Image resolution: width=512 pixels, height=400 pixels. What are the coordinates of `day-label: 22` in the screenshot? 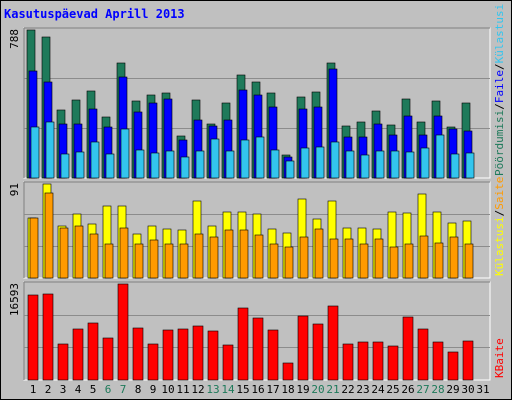 It's located at (347, 389).